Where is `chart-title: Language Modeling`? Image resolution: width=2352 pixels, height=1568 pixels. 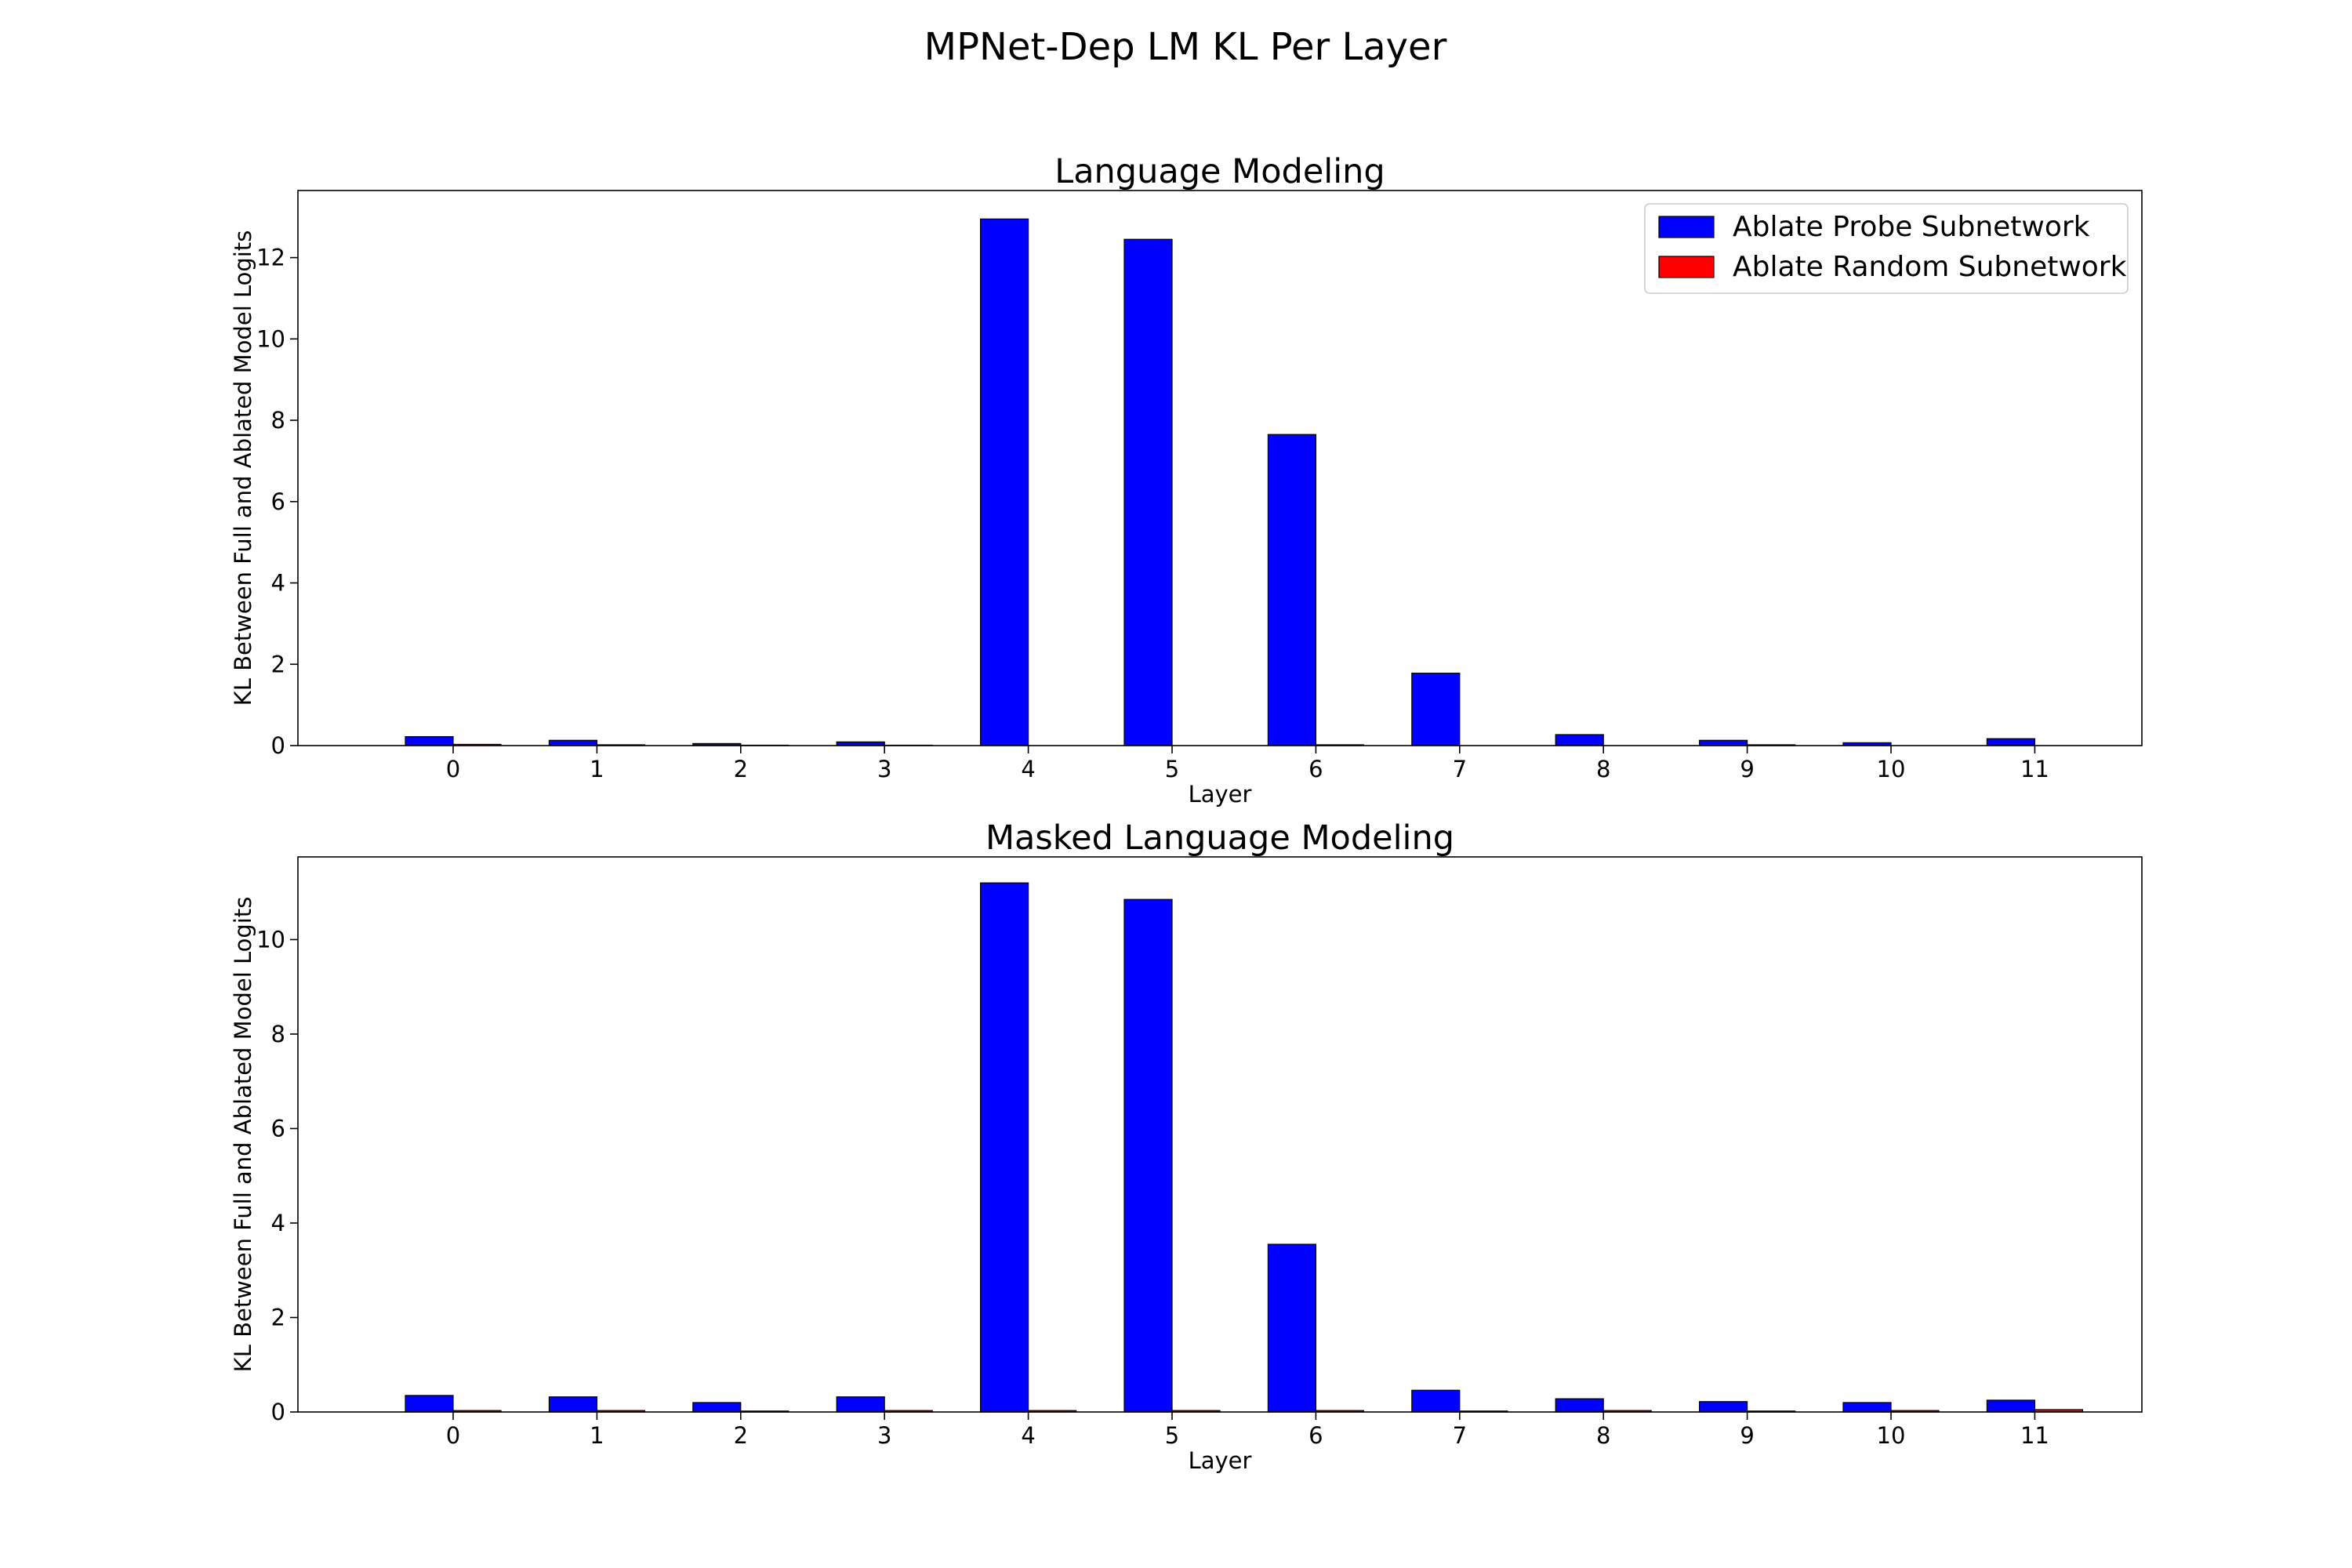 chart-title: Language Modeling is located at coordinates (1219, 171).